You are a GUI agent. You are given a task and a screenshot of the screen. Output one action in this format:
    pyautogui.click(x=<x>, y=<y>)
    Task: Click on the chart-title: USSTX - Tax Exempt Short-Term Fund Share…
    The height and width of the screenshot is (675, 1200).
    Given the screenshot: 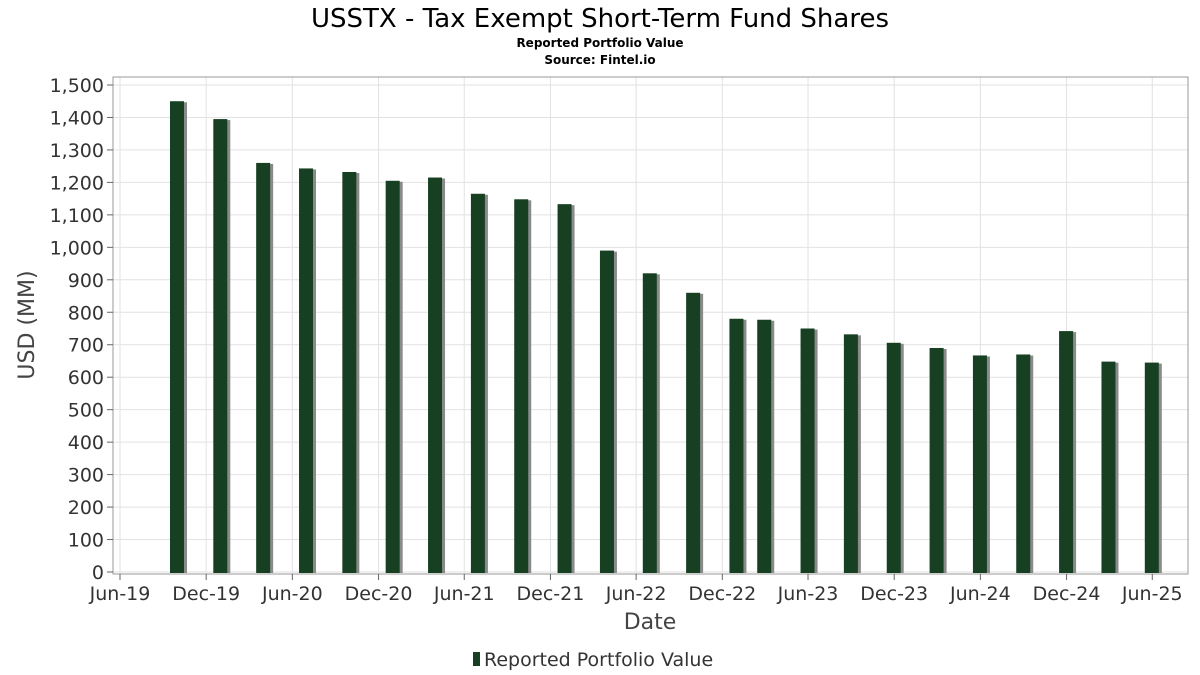 What is the action you would take?
    pyautogui.click(x=600, y=19)
    